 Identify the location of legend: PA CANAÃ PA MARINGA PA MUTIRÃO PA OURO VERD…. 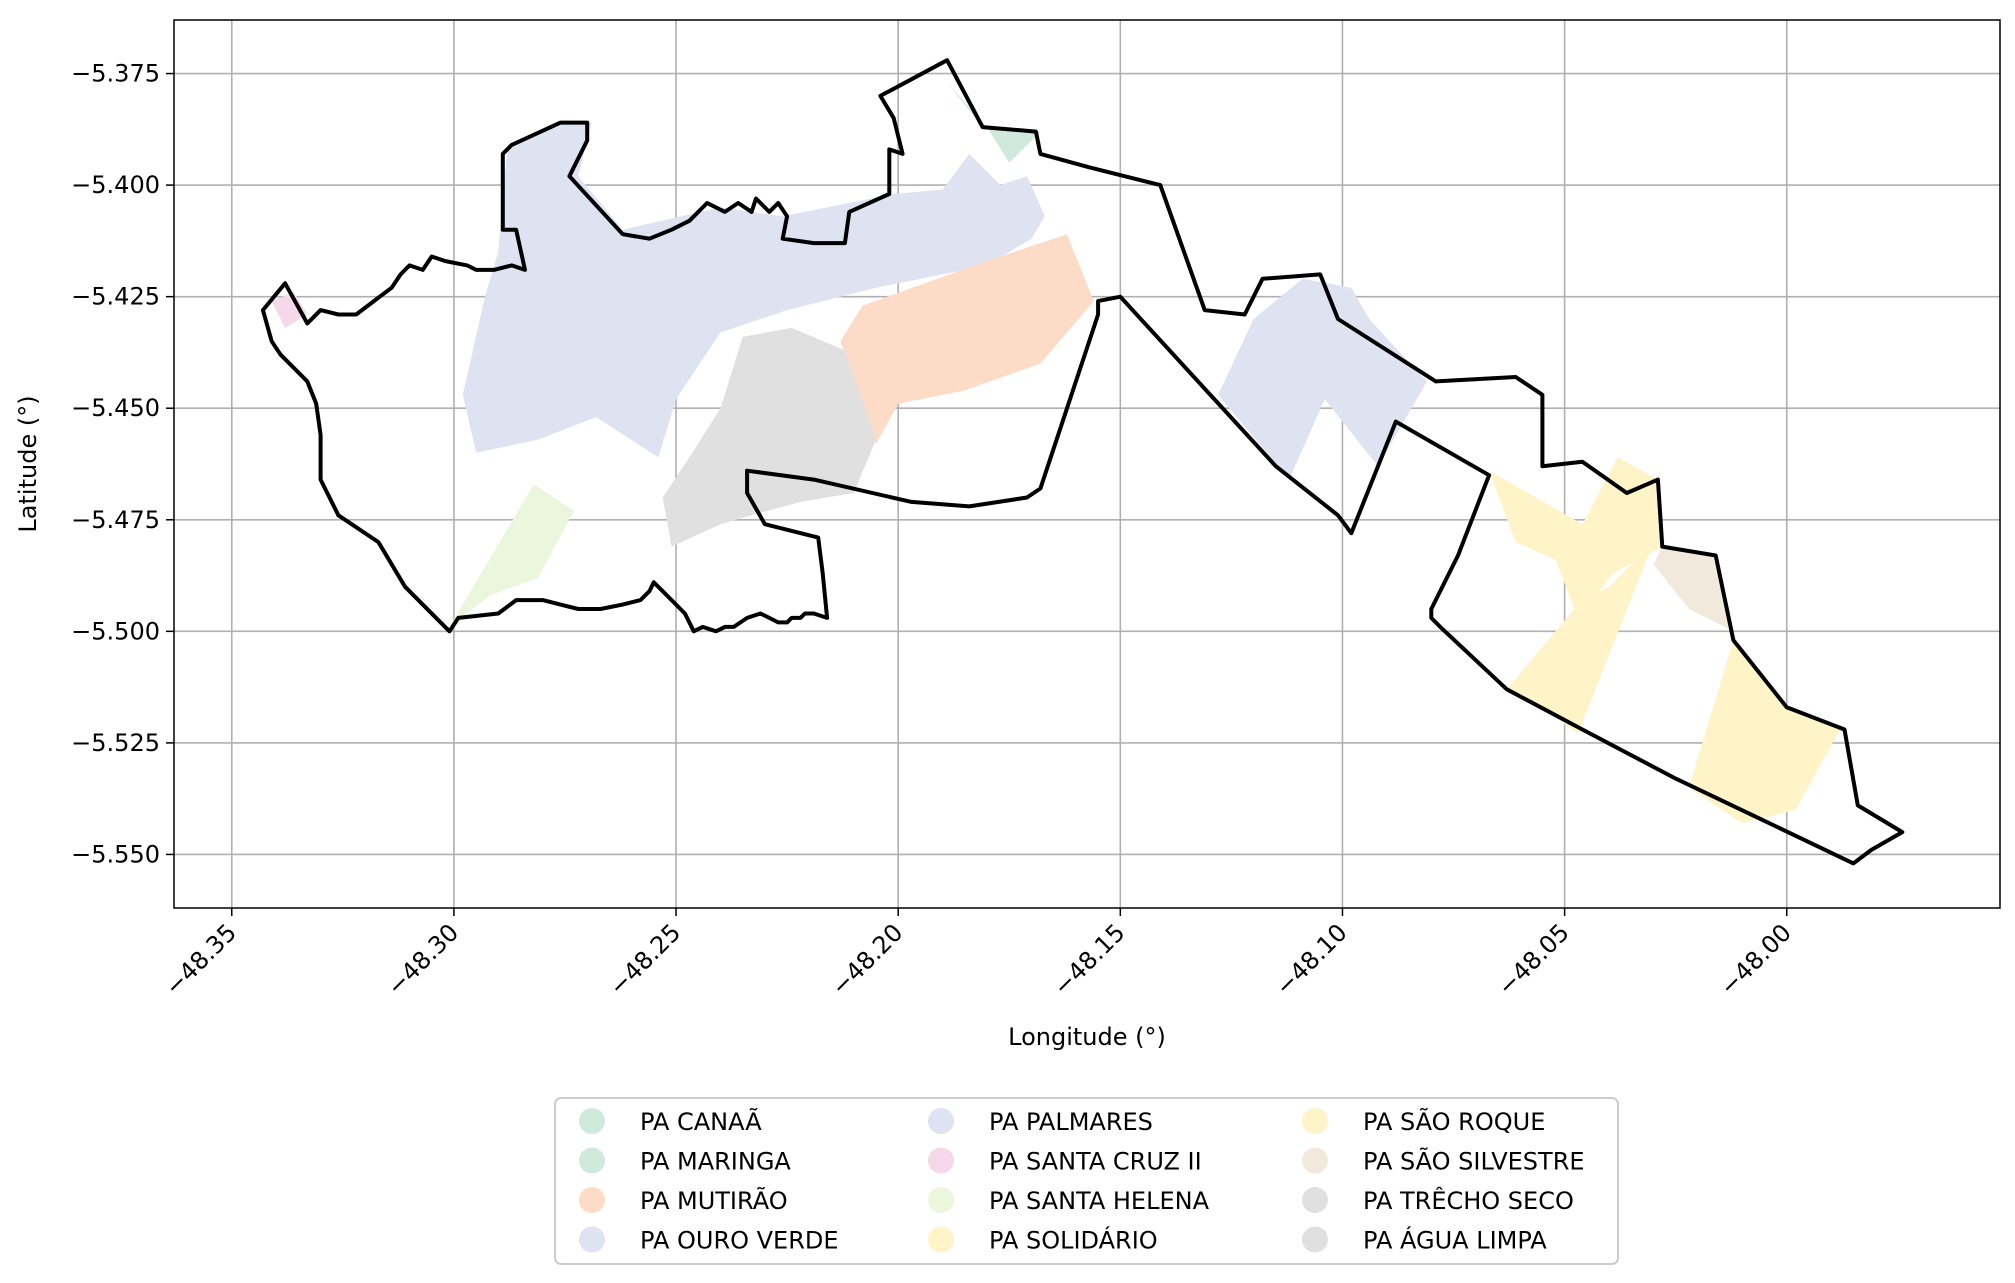
(1086, 1181).